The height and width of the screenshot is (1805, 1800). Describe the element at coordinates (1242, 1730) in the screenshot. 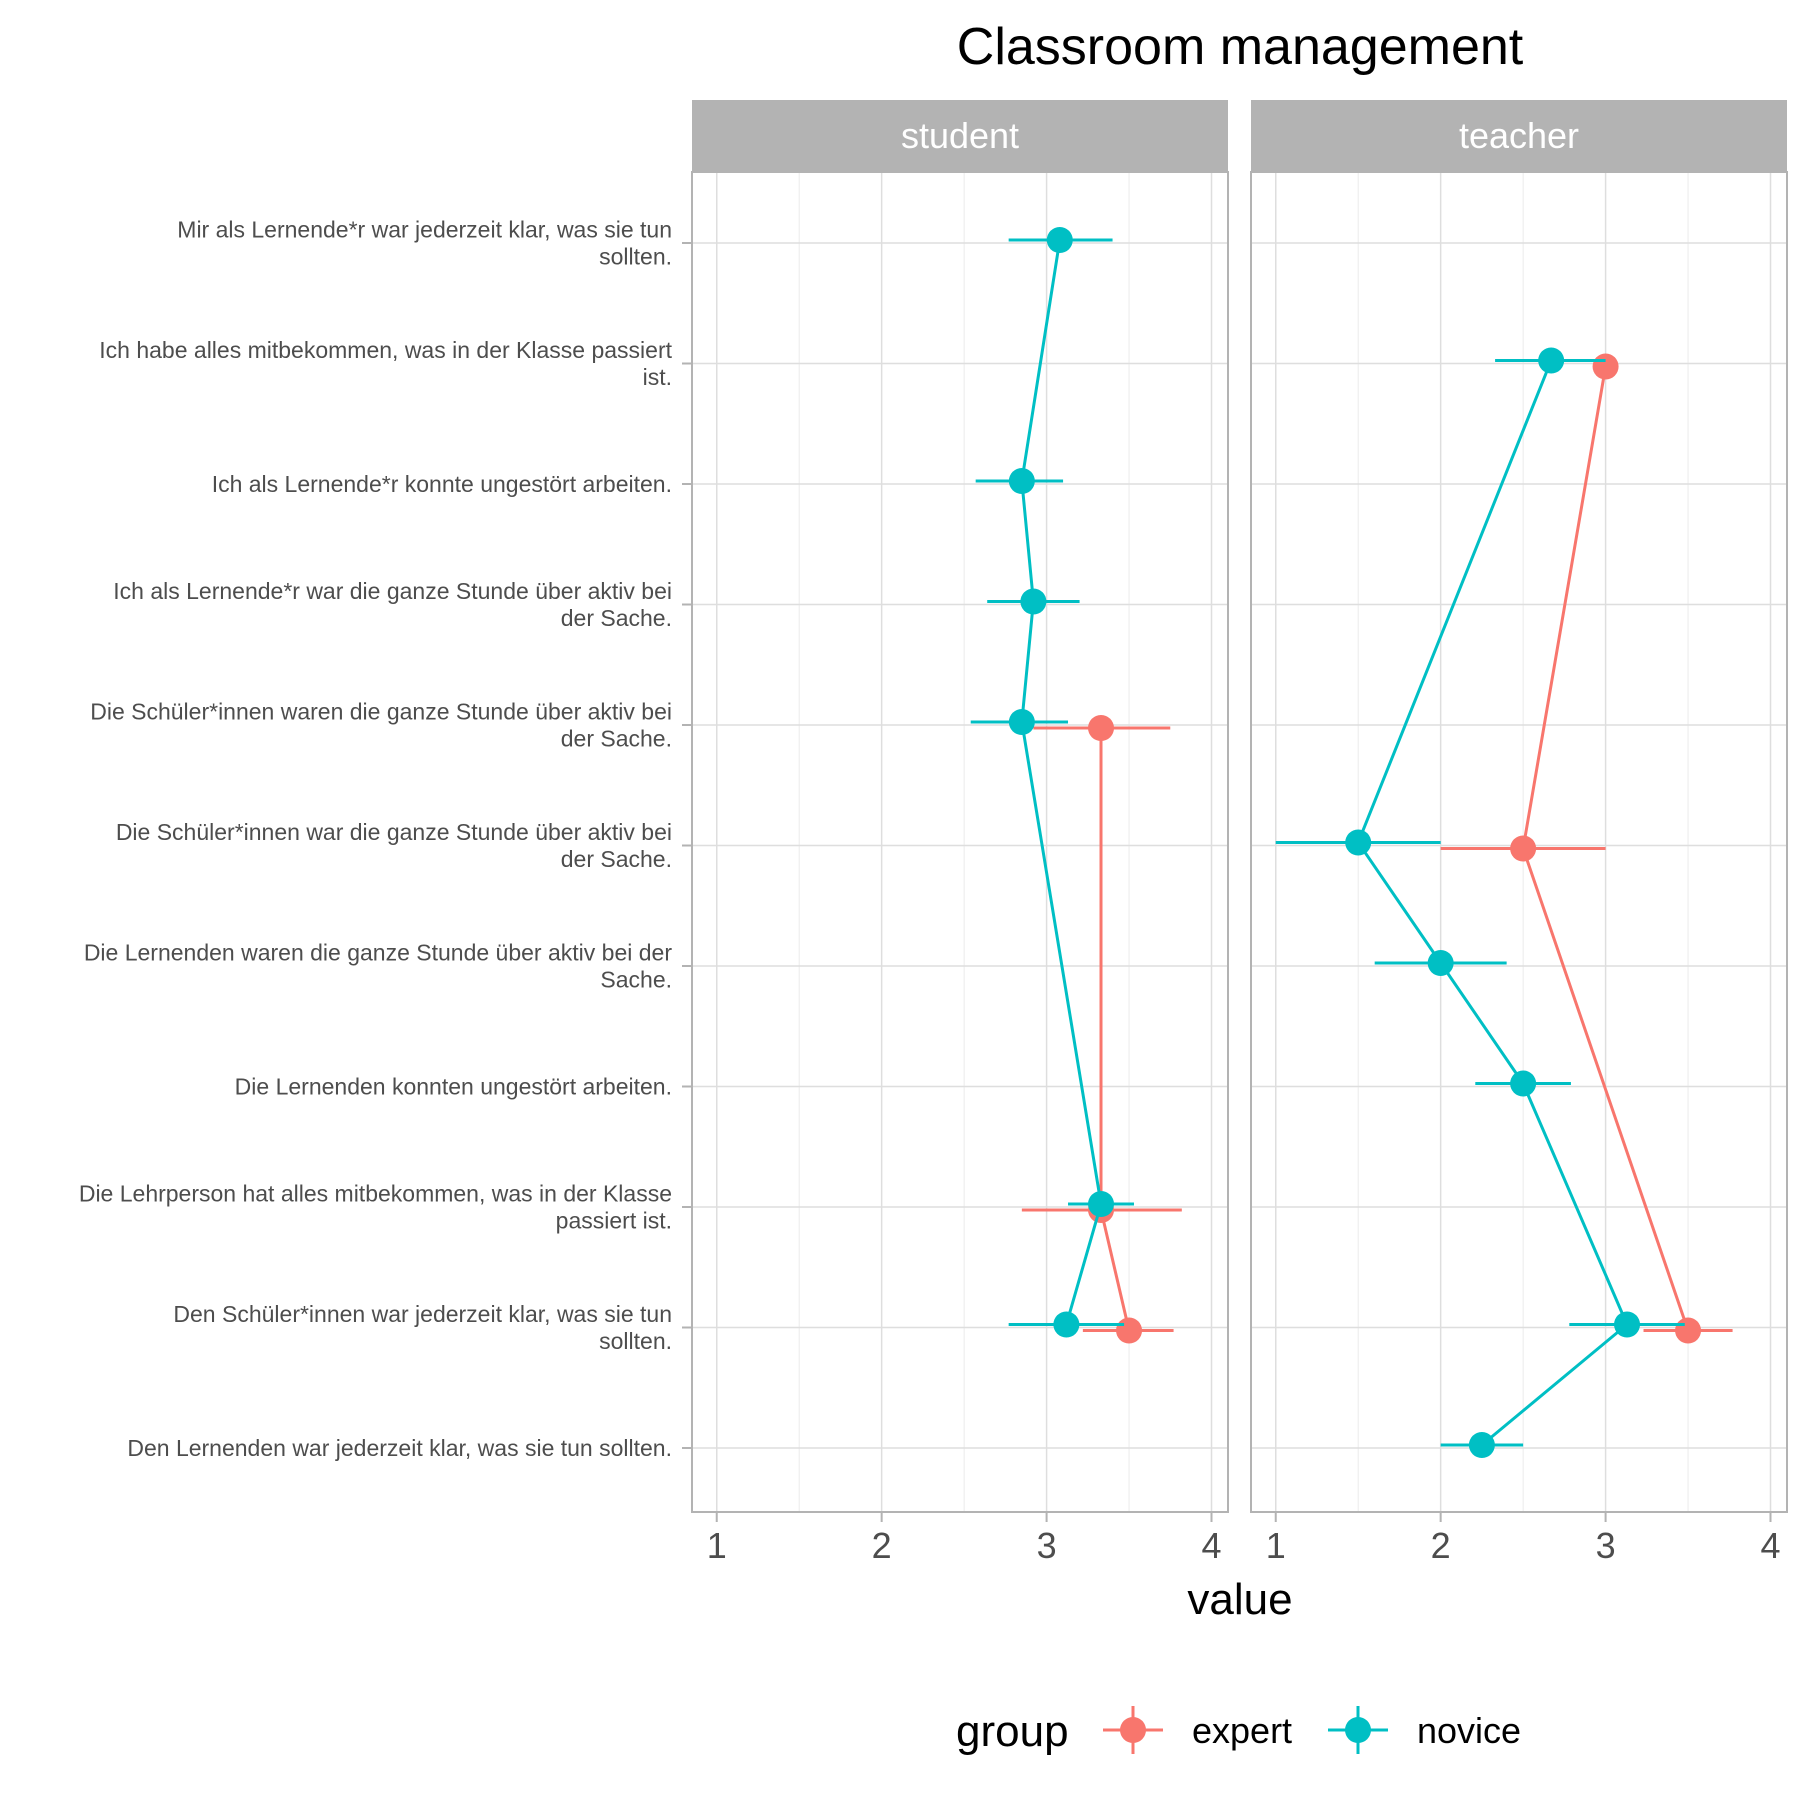

I see `legend-label-expert: expert` at that location.